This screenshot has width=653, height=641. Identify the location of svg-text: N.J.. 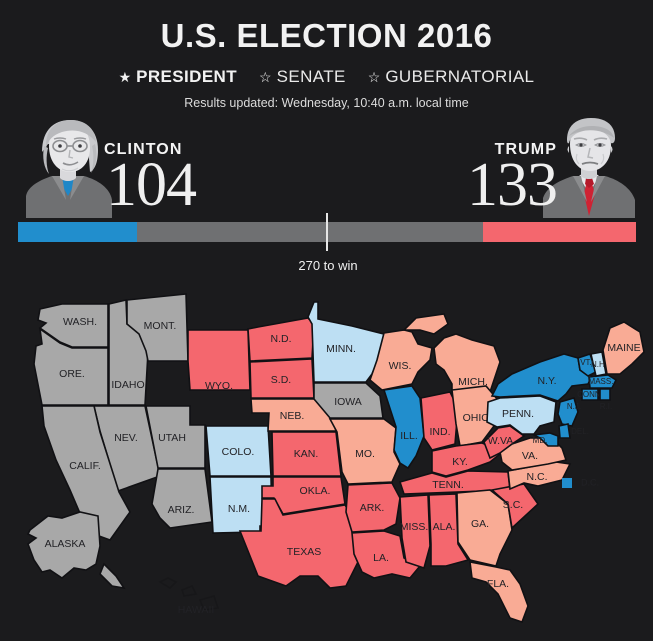
(574, 406).